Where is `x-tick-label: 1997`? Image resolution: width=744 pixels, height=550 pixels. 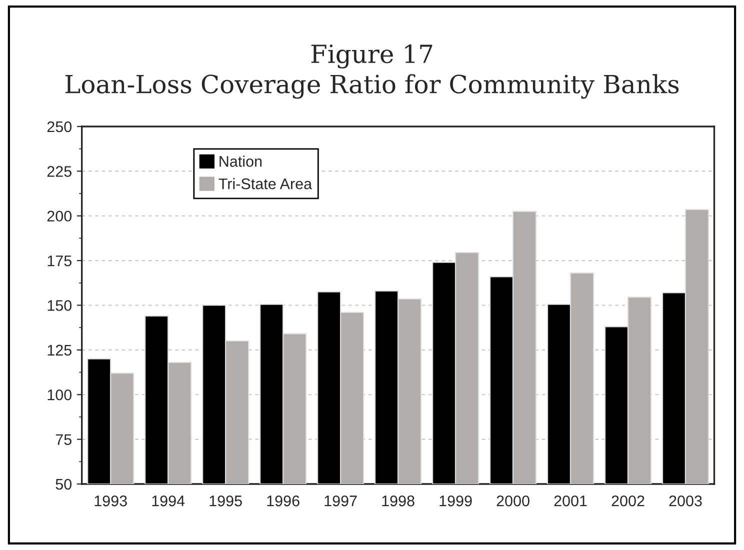 x-tick-label: 1997 is located at coordinates (340, 501).